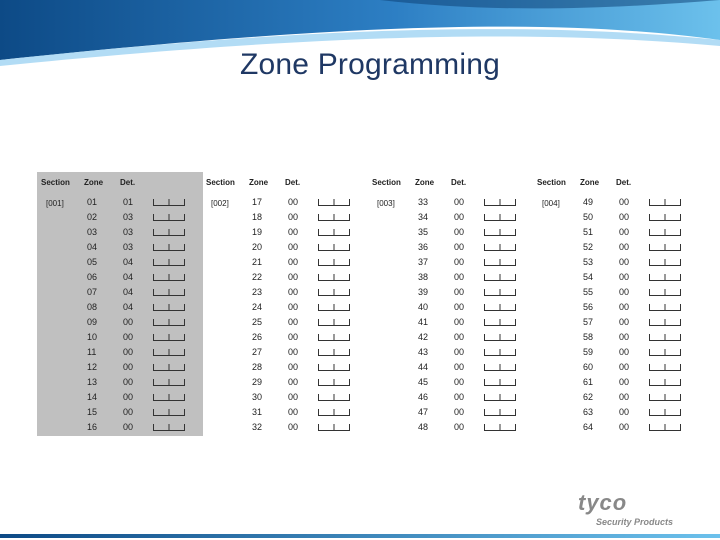  I want to click on zone-number: 52, so click(588, 247).